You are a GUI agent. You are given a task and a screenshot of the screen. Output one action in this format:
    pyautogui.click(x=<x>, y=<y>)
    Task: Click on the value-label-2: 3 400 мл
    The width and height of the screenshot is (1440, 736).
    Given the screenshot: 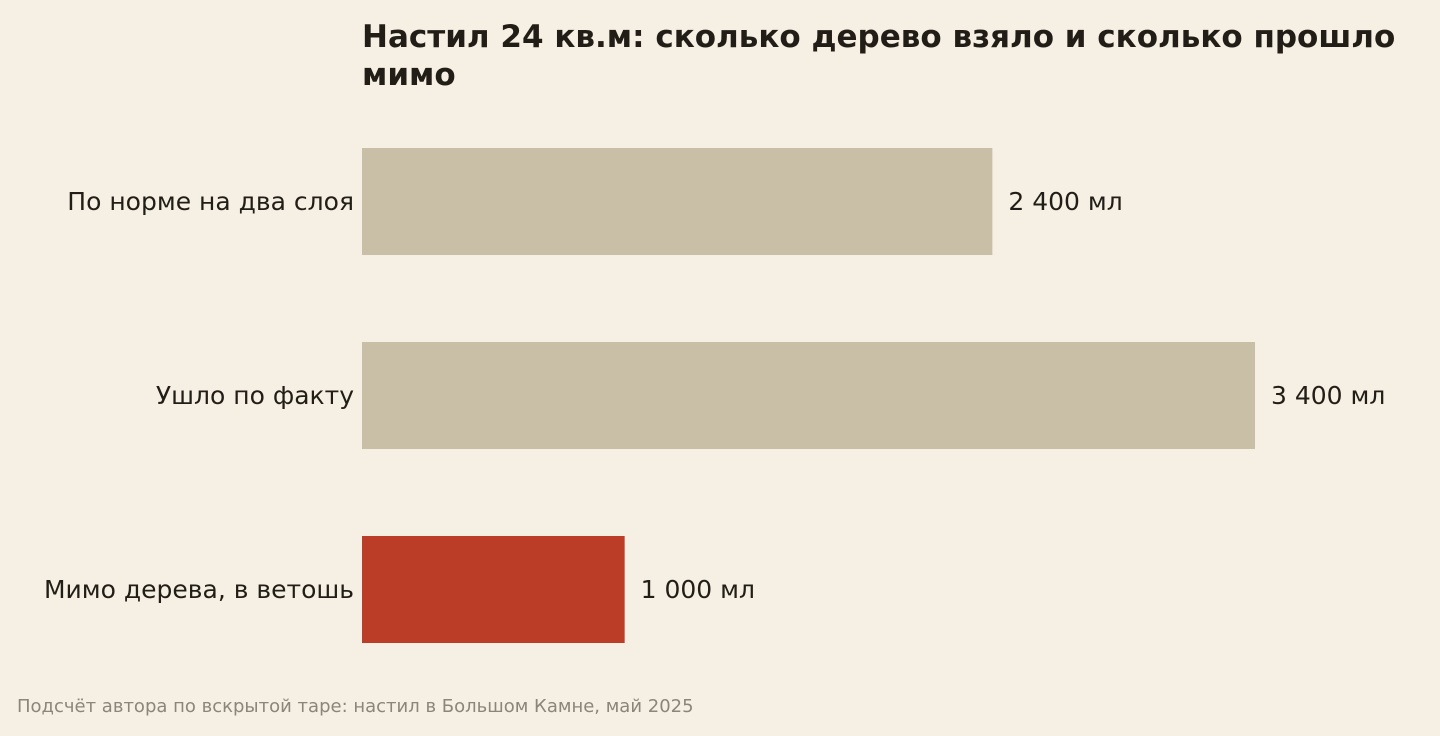 What is the action you would take?
    pyautogui.click(x=1328, y=395)
    